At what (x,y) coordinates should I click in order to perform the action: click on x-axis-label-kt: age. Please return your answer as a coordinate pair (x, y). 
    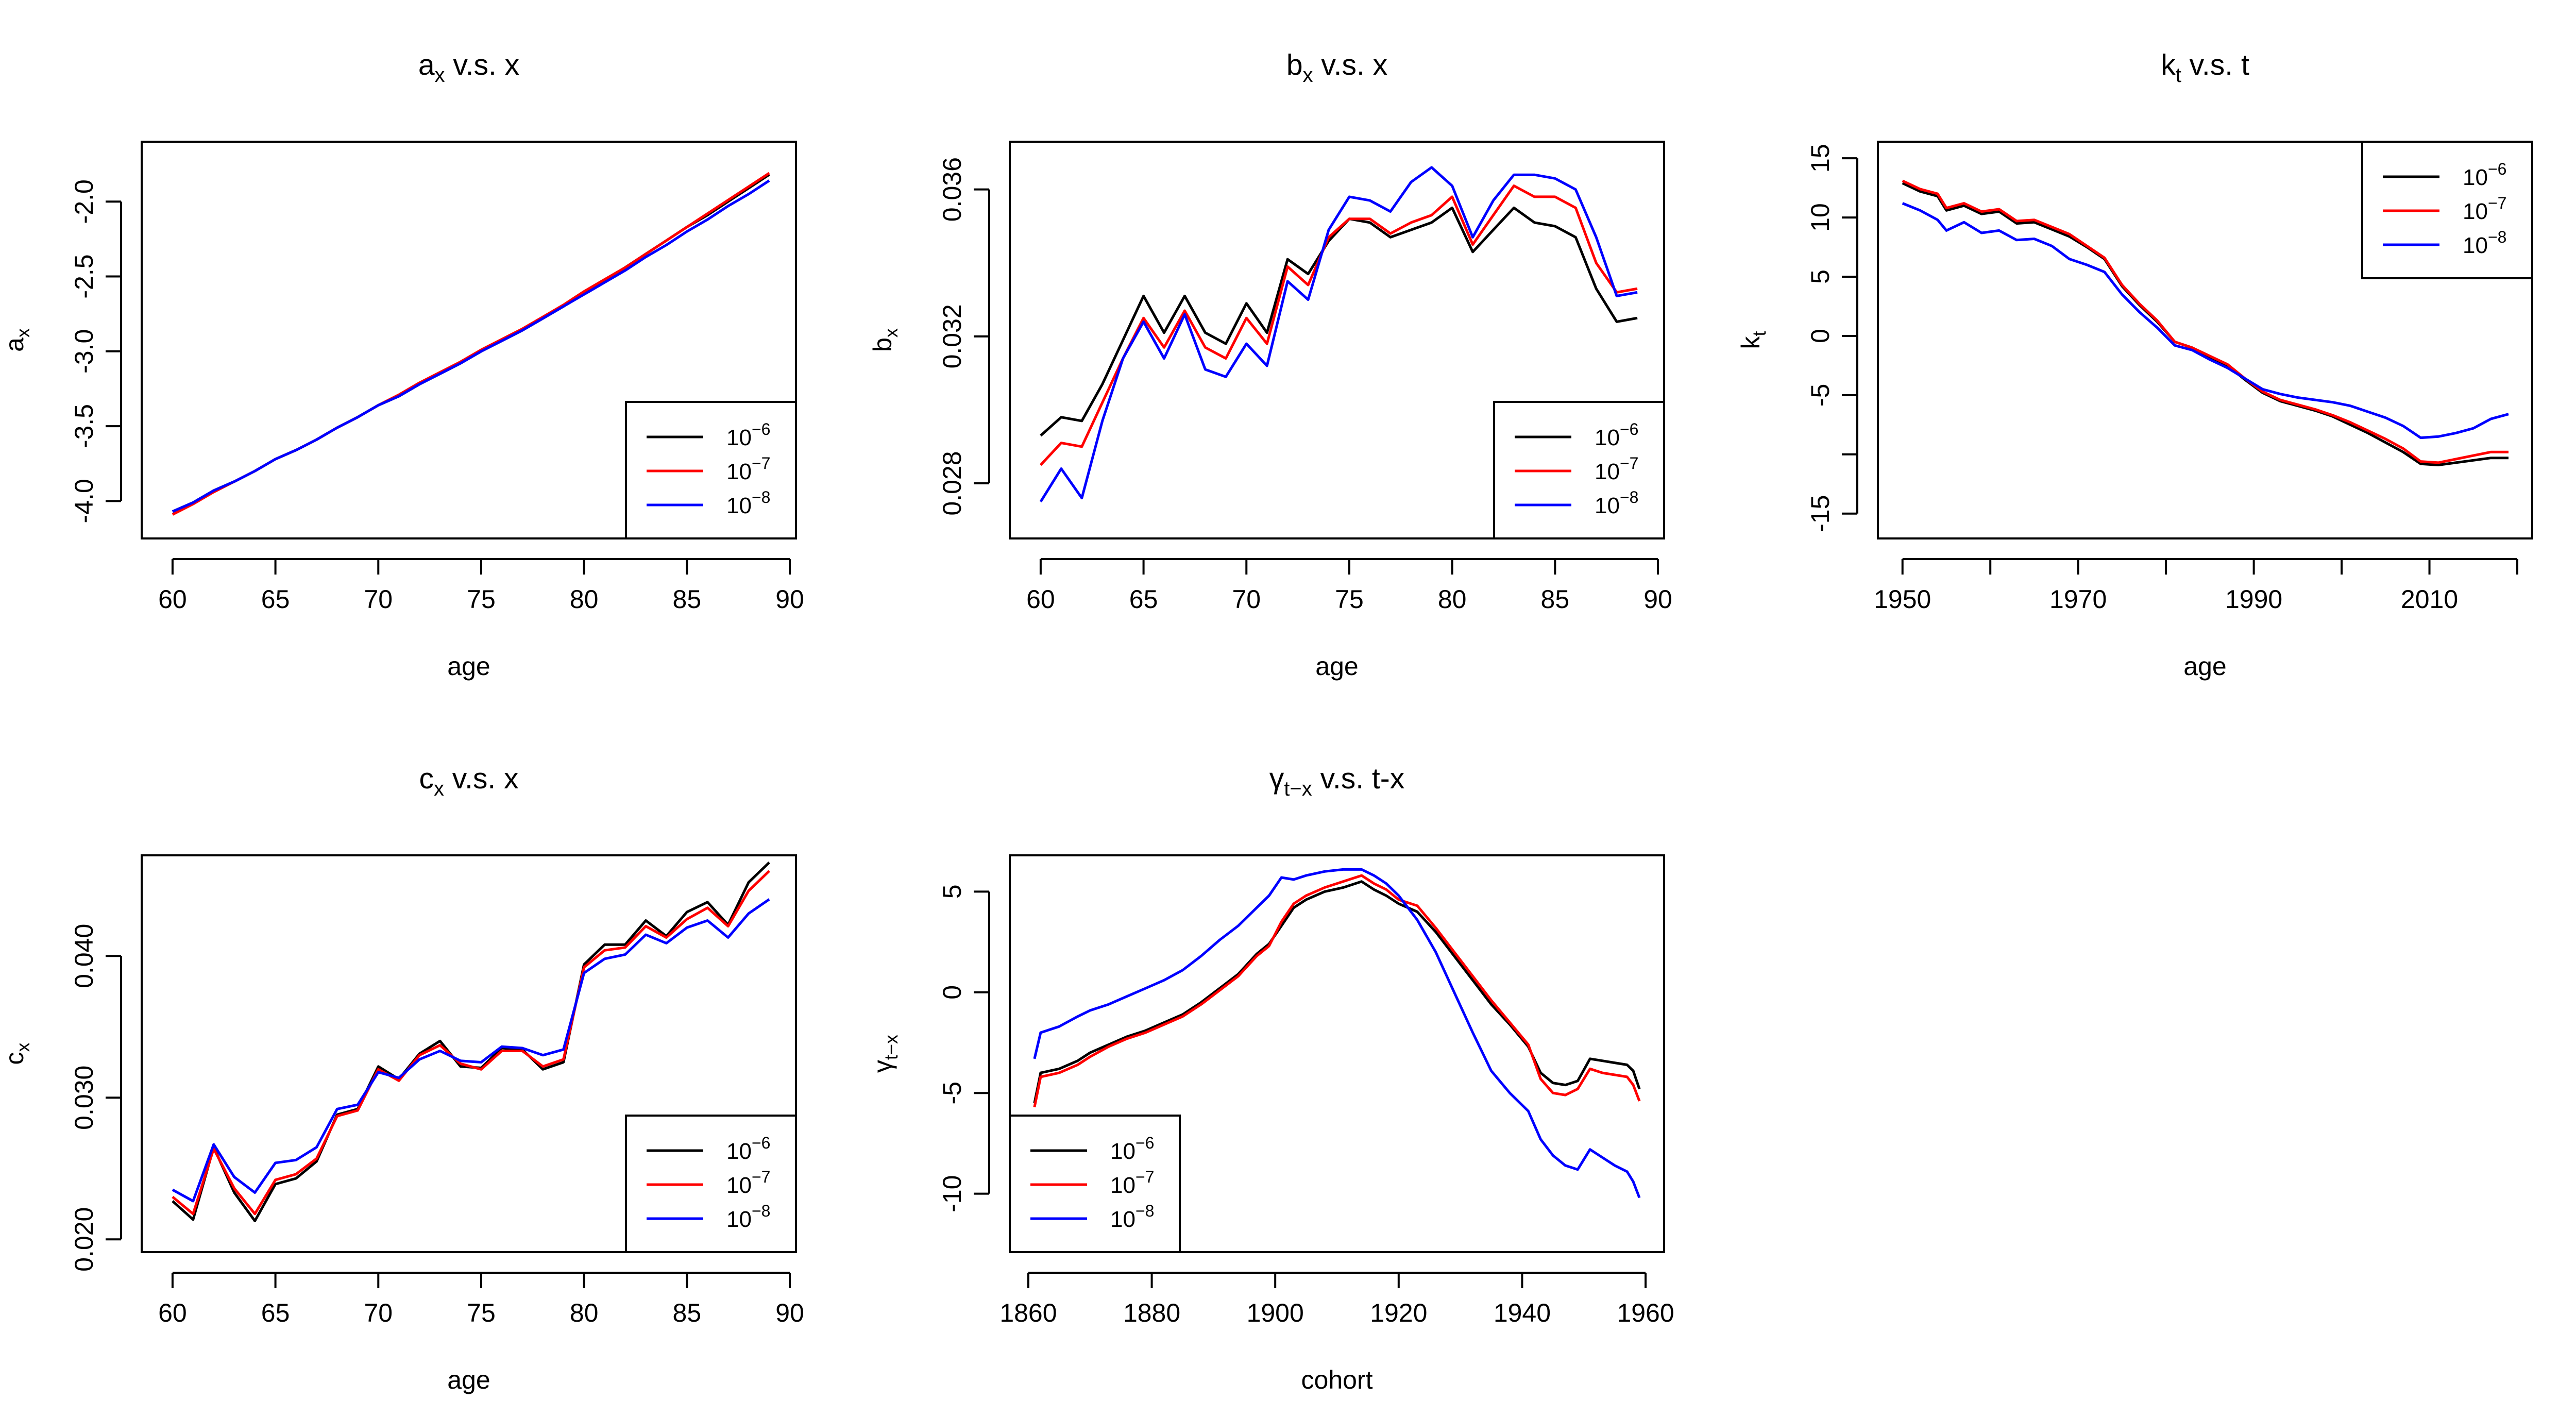
    Looking at the image, I should click on (2204, 666).